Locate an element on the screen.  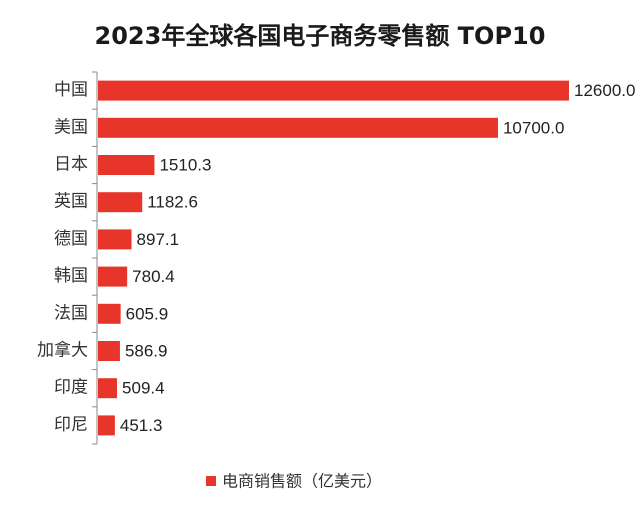
category-label: 法国 is located at coordinates (71, 313).